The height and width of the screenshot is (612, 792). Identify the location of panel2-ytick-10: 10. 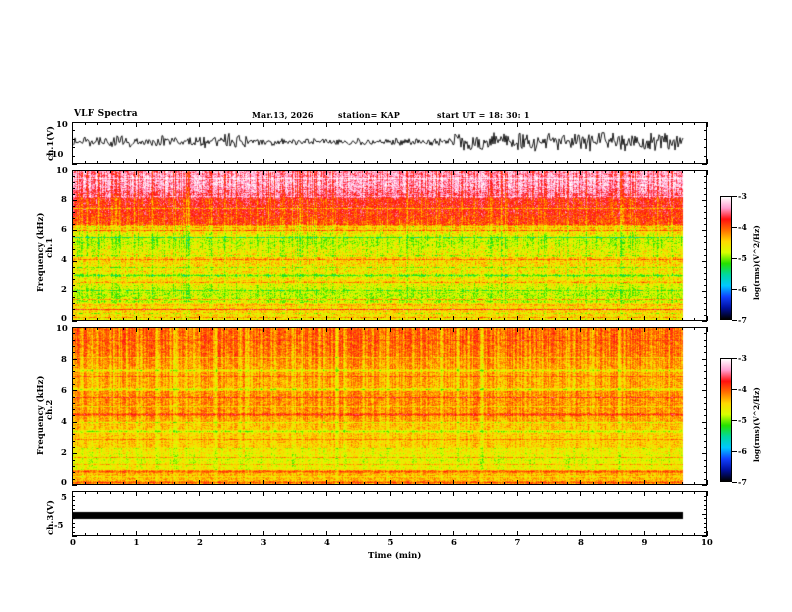
(62, 171).